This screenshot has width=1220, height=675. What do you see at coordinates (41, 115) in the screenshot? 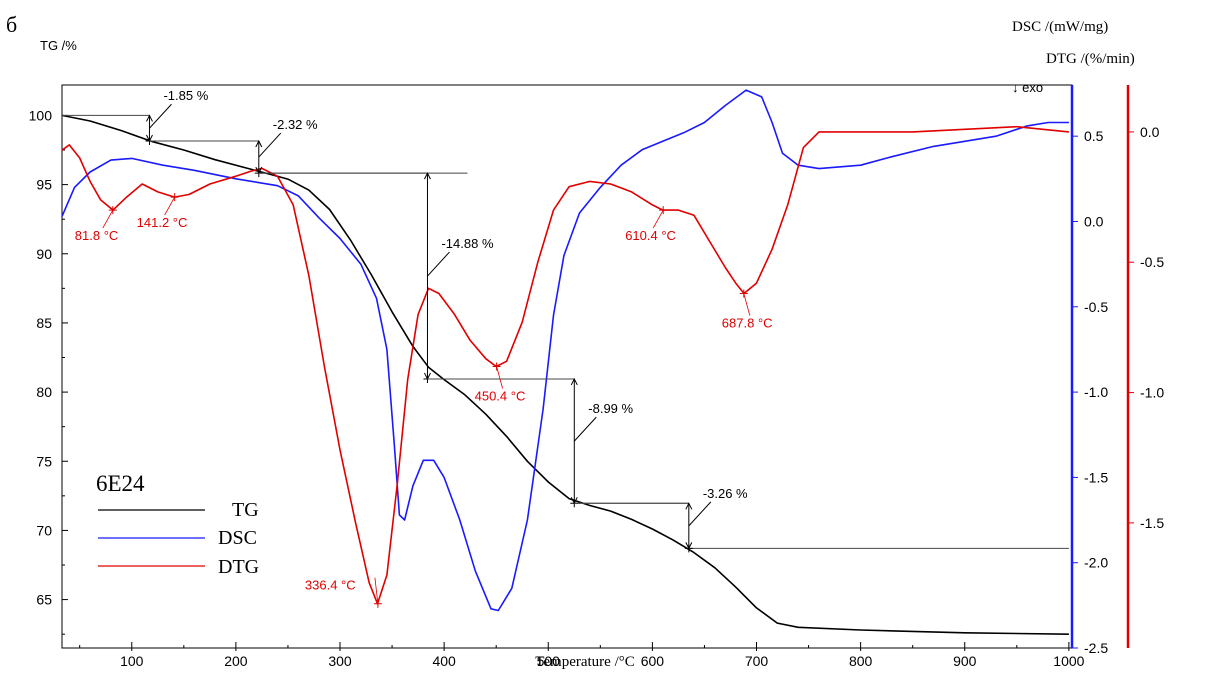
I see `tg-tick-label: 100` at bounding box center [41, 115].